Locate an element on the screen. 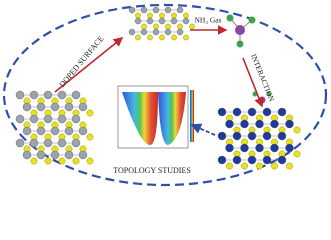 The image size is (331, 240). step-label: DOPED SURFACE is located at coordinates (81, 61).